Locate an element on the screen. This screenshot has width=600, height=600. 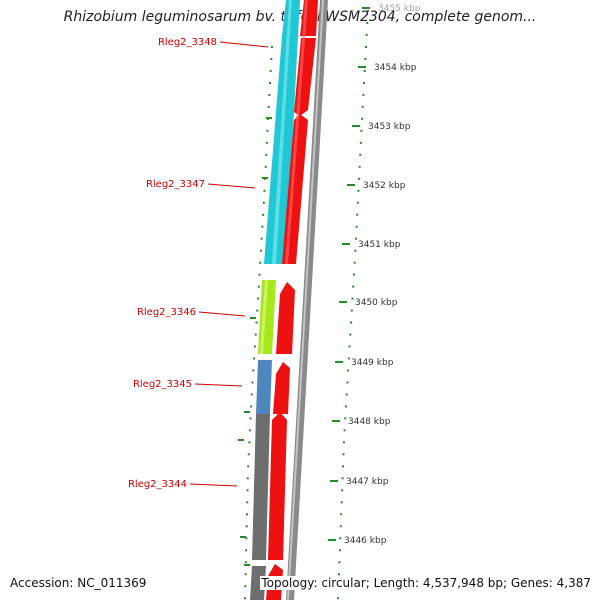
gc-content-track-right is located at coordinates (353, 304).